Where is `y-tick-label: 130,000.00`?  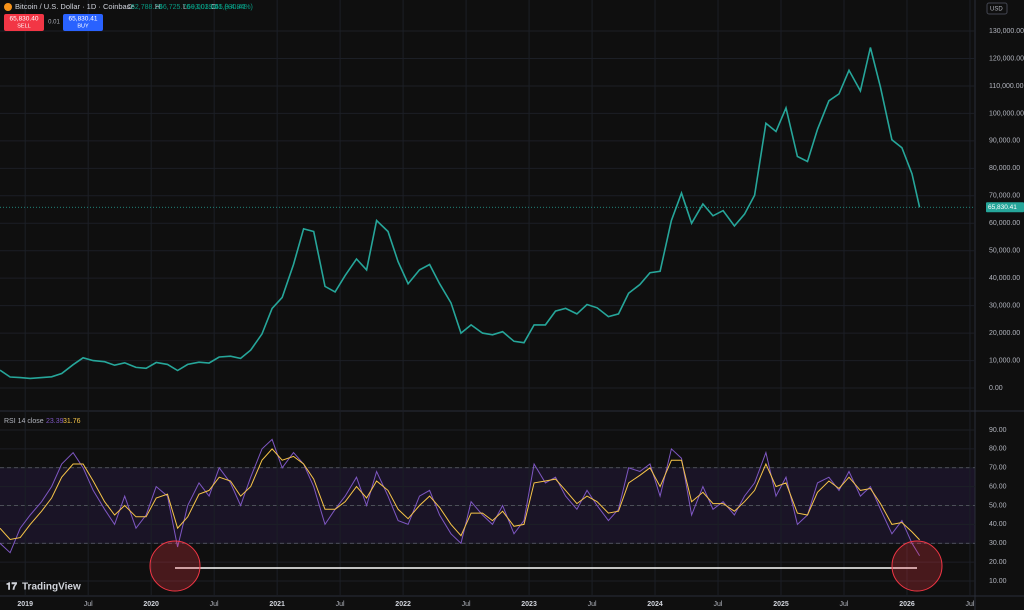
y-tick-label: 130,000.00 is located at coordinates (1006, 31).